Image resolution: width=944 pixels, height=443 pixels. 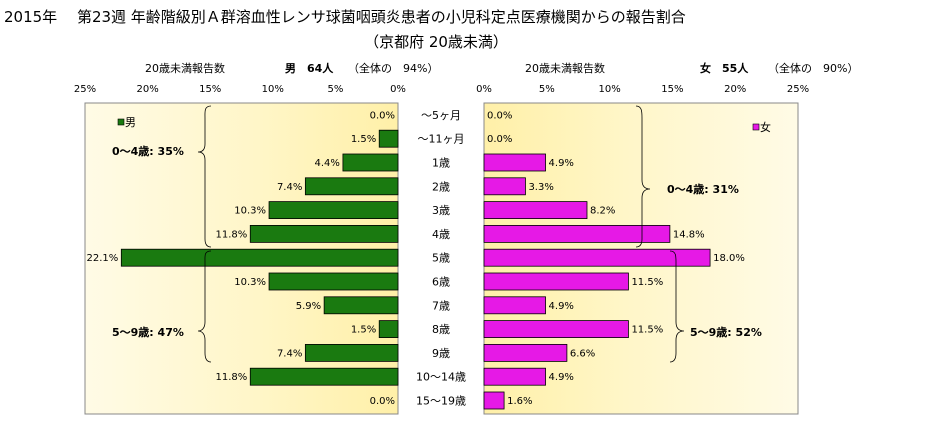 What do you see at coordinates (441, 353) in the screenshot?
I see `age-category-label: 9歳` at bounding box center [441, 353].